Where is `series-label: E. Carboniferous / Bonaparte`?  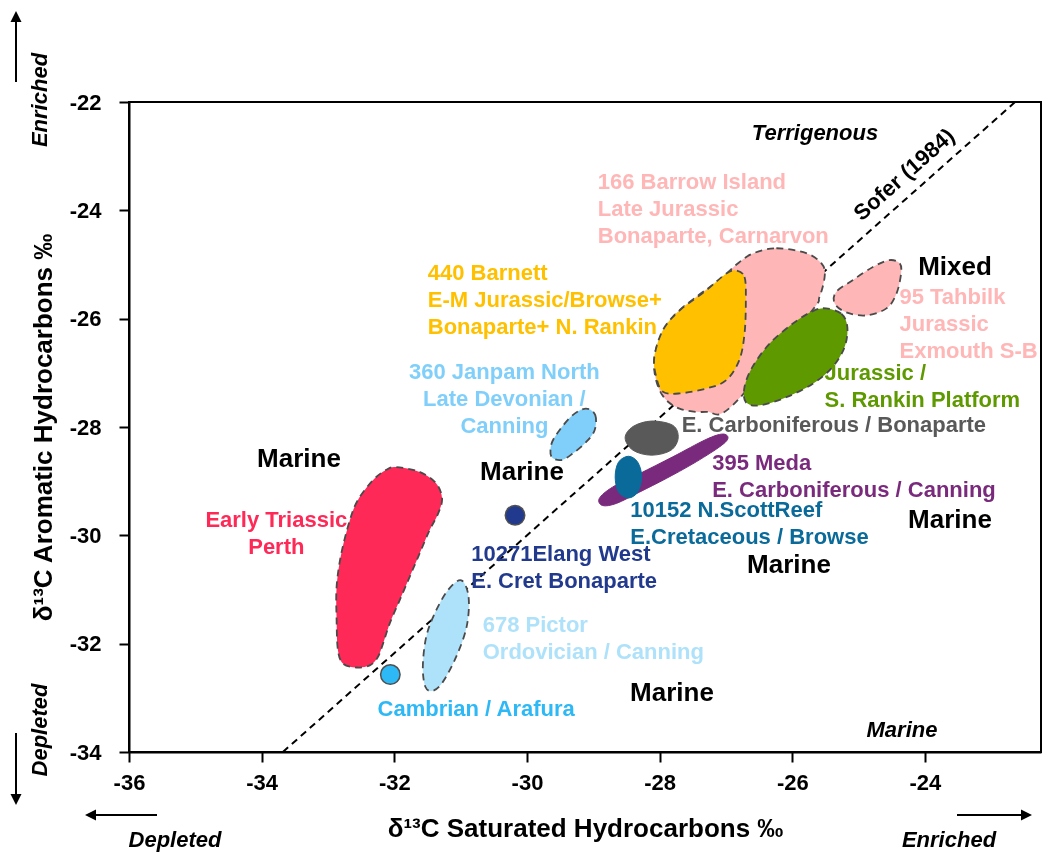
series-label: E. Carboniferous / Bonaparte is located at coordinates (834, 425).